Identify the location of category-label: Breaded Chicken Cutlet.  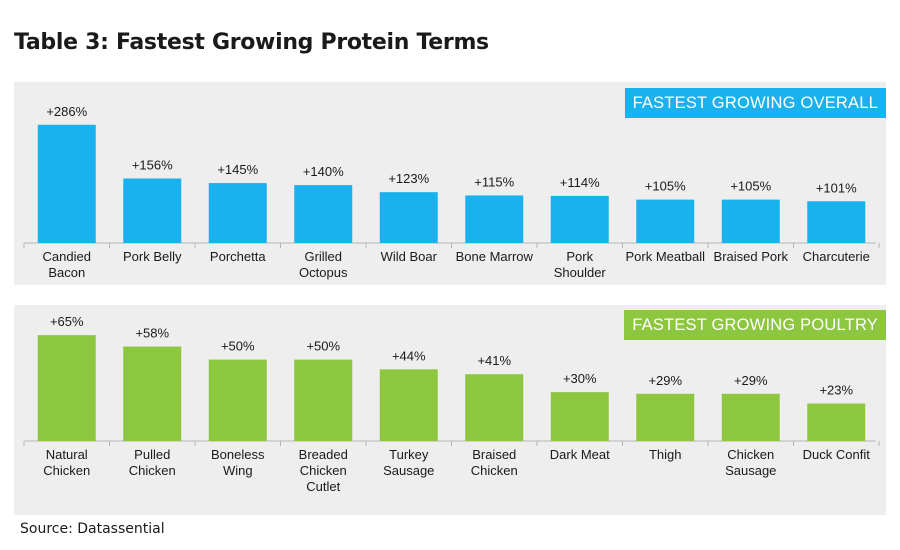
(323, 470).